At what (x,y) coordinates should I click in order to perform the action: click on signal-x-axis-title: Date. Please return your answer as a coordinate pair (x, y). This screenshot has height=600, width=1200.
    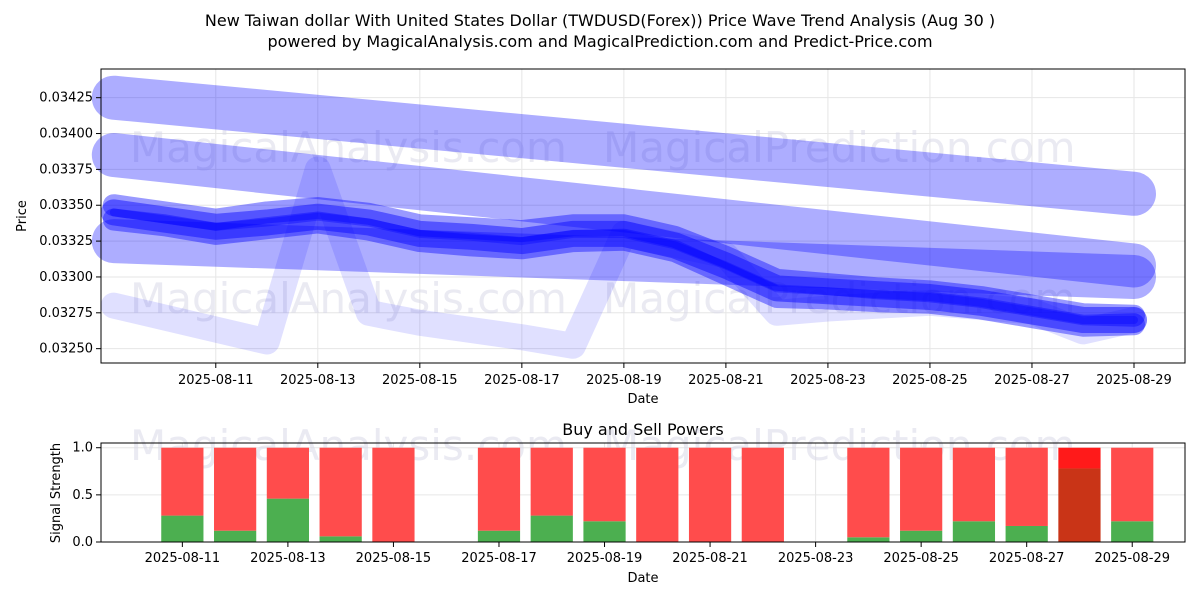
    Looking at the image, I should click on (642, 578).